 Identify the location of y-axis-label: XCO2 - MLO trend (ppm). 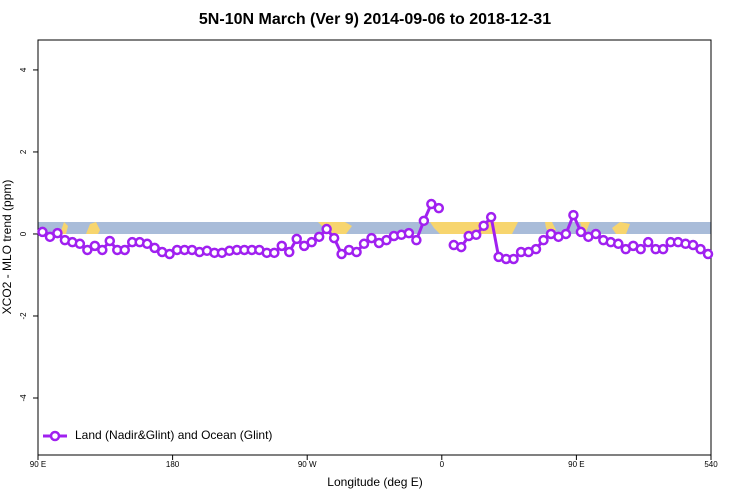
(7, 247).